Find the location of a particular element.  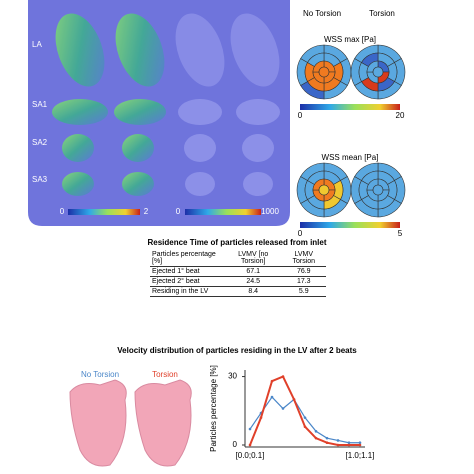

table-cell: Particles percentage [%] is located at coordinates (187, 258).